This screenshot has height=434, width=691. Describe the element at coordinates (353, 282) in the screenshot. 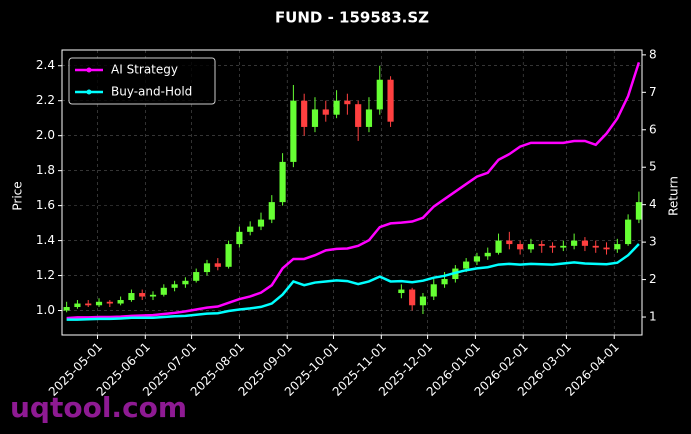

I see `line-series` at that location.